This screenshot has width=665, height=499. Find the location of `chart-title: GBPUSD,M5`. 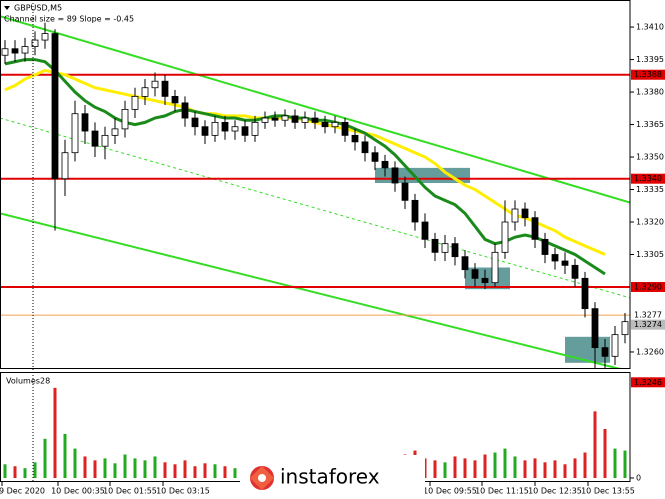

chart-title: GBPUSD,M5 is located at coordinates (38, 8).